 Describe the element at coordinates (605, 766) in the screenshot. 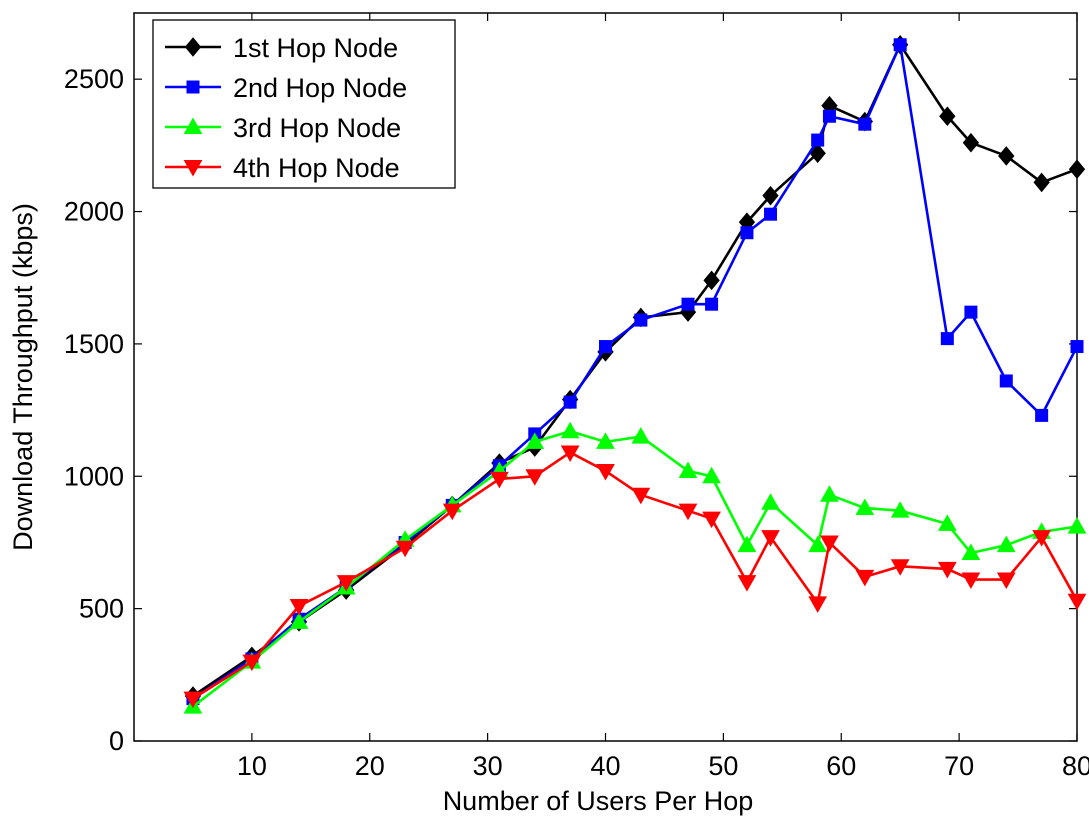

I see `x-tick-label: 40` at that location.